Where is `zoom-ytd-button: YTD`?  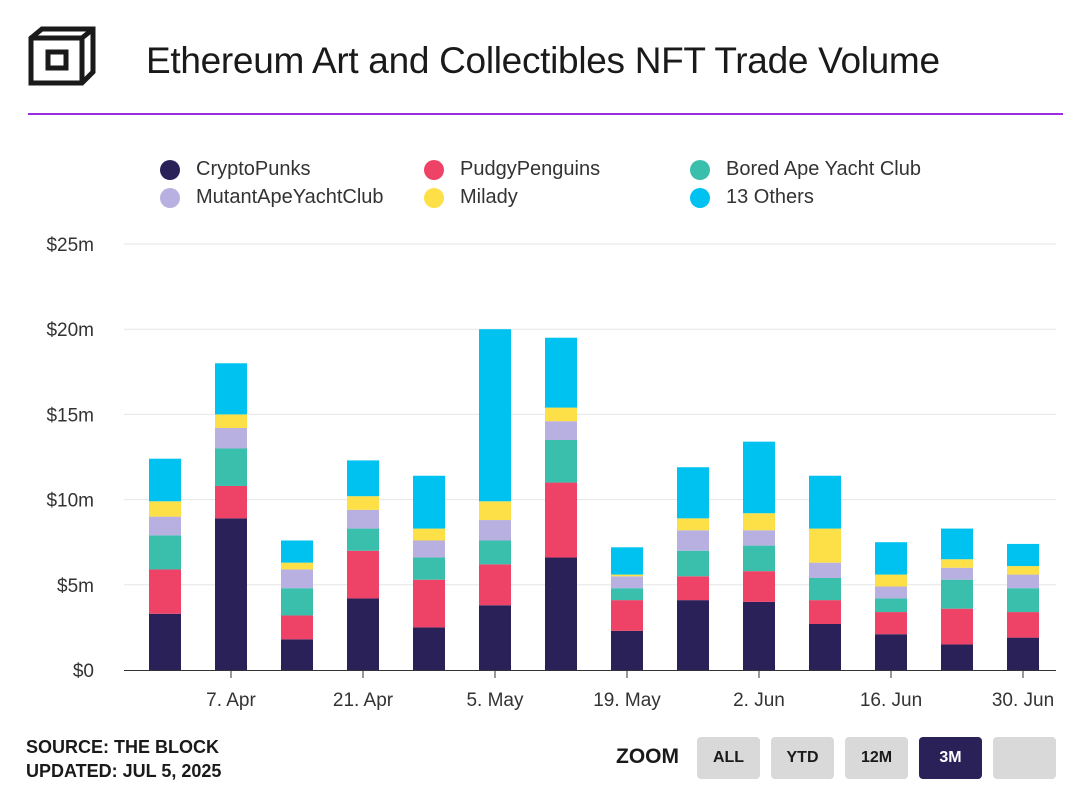 zoom-ytd-button: YTD is located at coordinates (802, 758).